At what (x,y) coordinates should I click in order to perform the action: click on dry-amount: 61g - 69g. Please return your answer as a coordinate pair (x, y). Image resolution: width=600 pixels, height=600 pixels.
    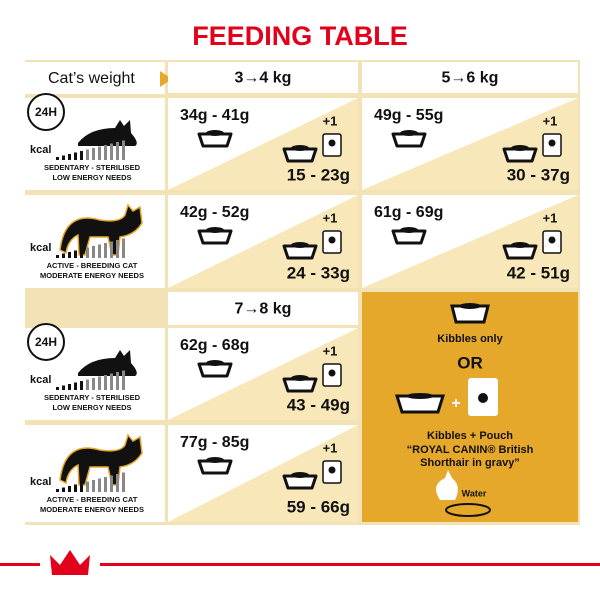
    Looking at the image, I should click on (408, 212).